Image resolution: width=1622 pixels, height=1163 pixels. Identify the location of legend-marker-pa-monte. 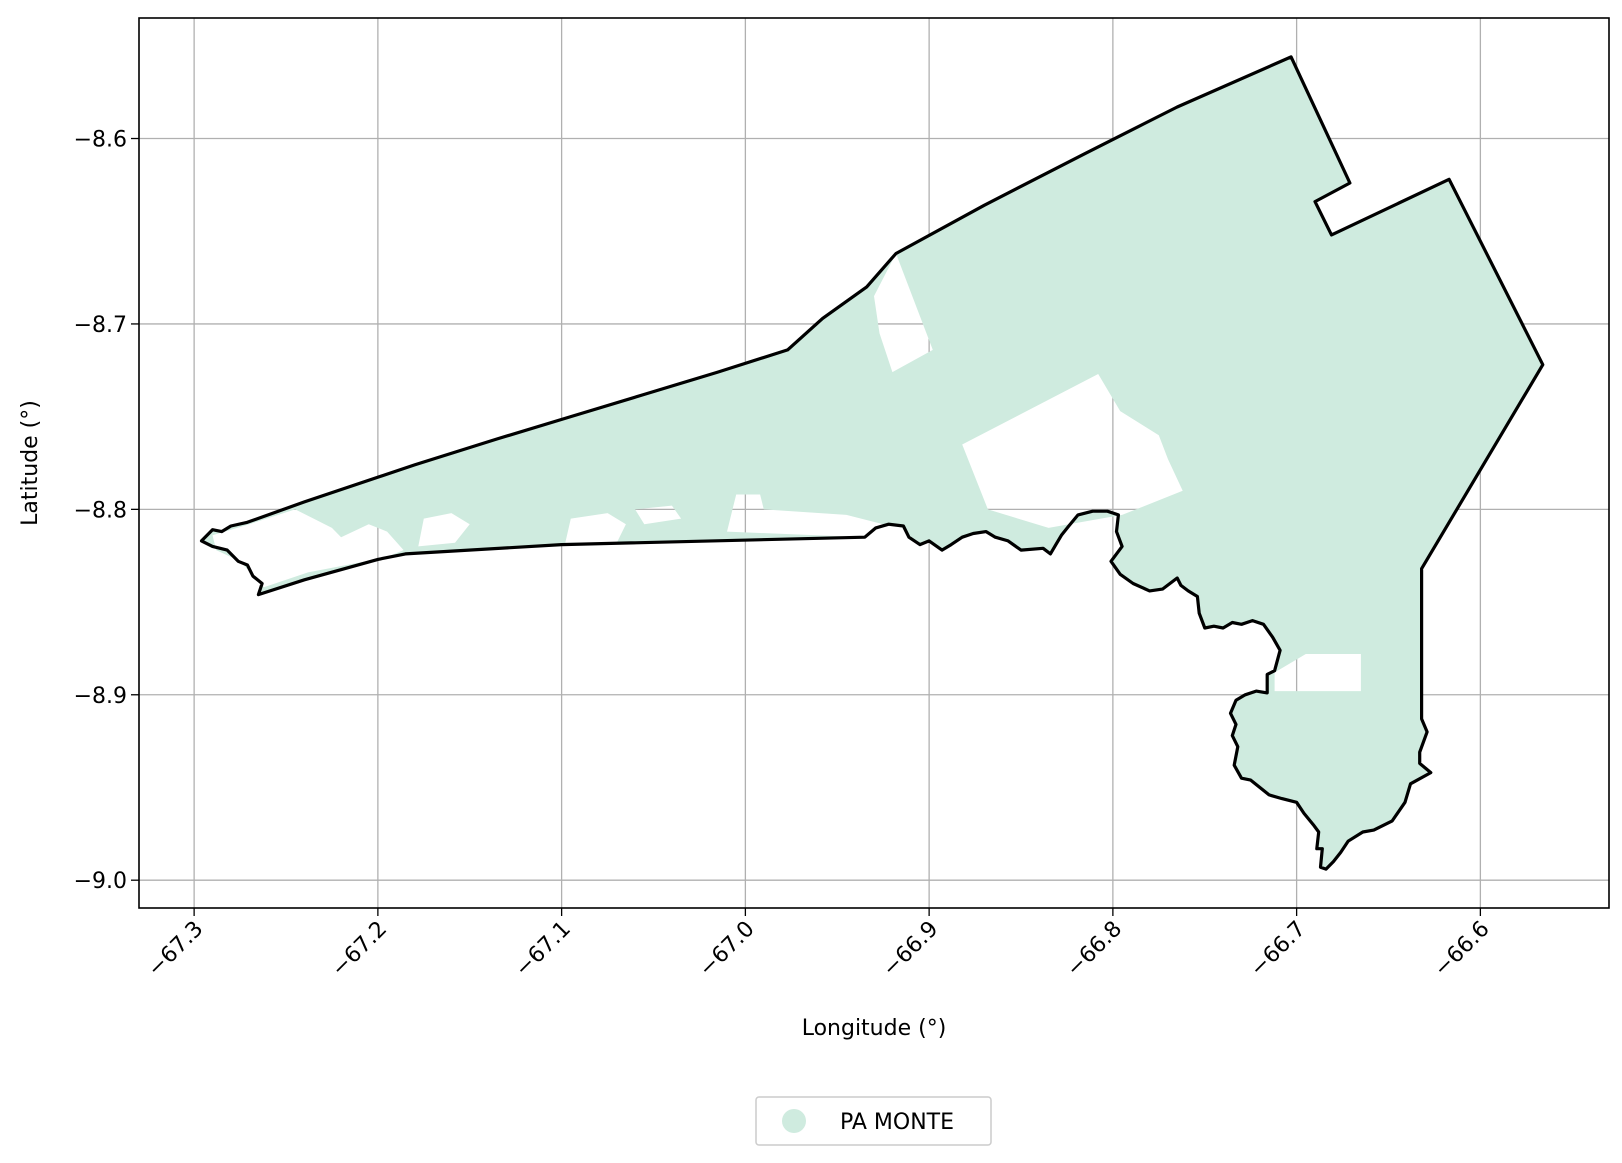
(794, 1121).